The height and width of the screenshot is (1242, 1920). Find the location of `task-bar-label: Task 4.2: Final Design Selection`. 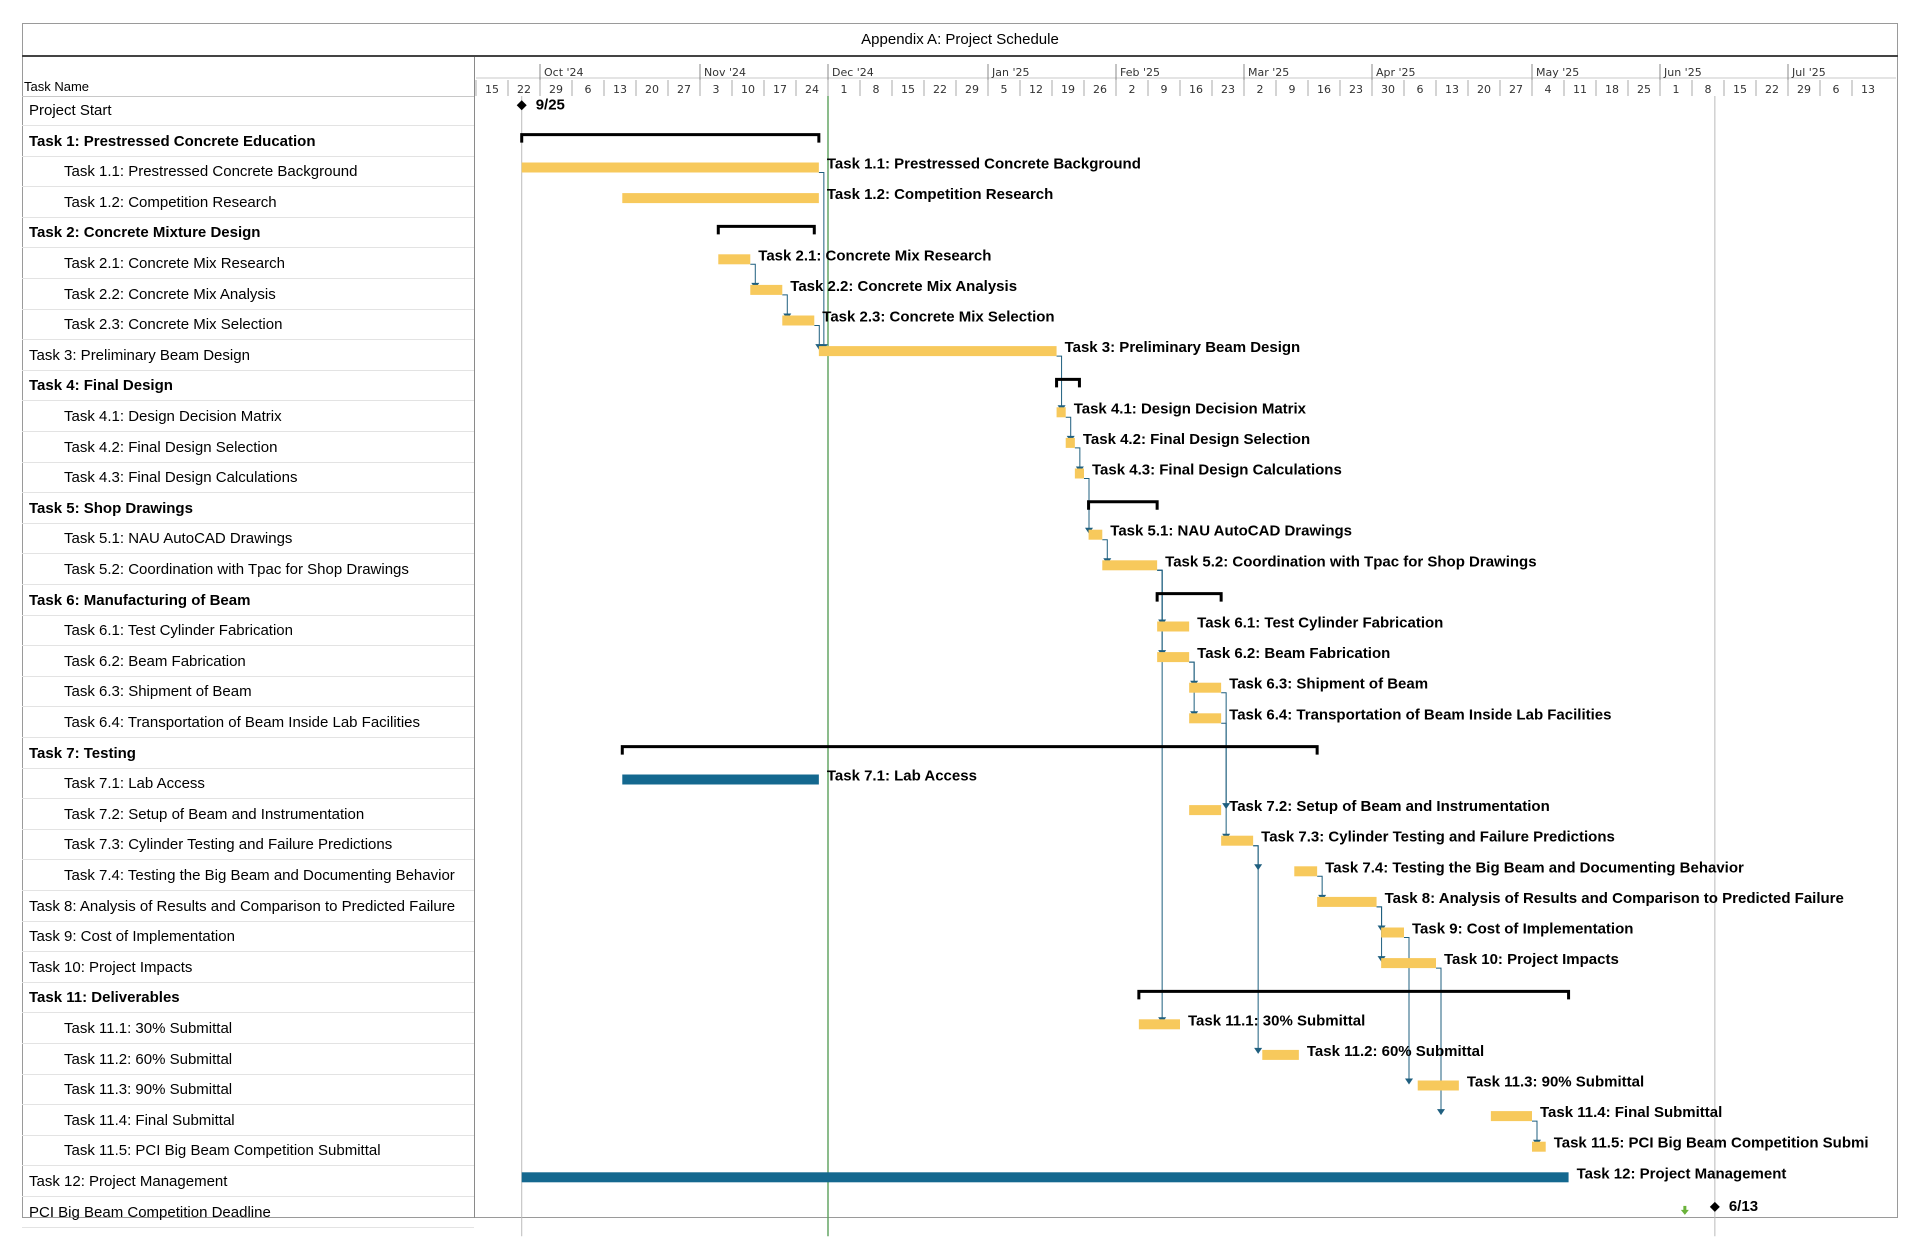

task-bar-label: Task 4.2: Final Design Selection is located at coordinates (1196, 439).